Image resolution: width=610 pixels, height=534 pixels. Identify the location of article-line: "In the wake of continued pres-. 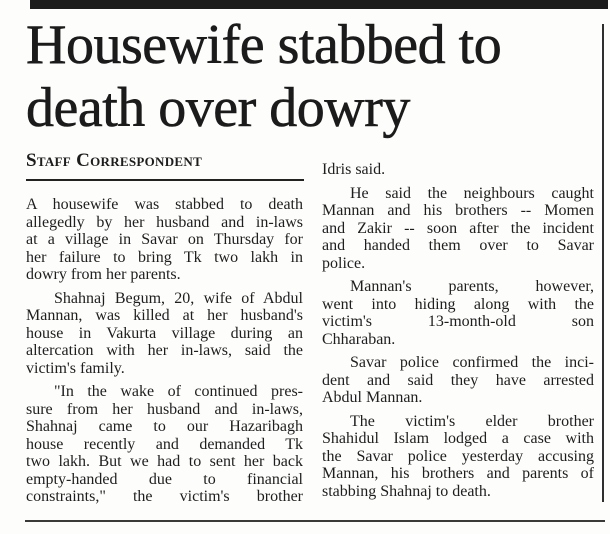
(178, 391).